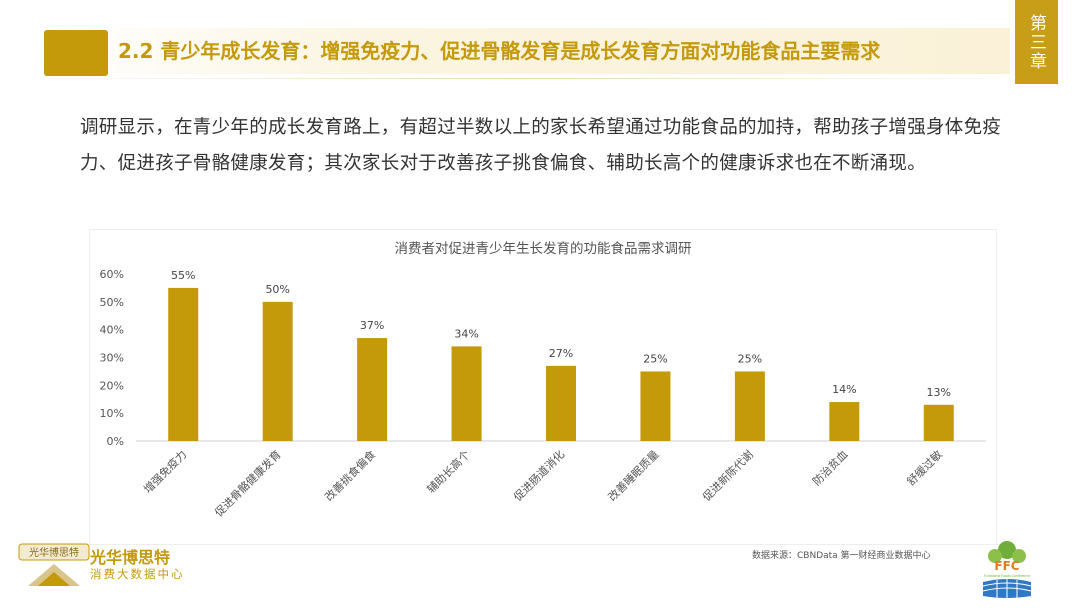 The height and width of the screenshot is (608, 1080). Describe the element at coordinates (350, 475) in the screenshot. I see `x-tick-label: 改善挑食偏食` at that location.